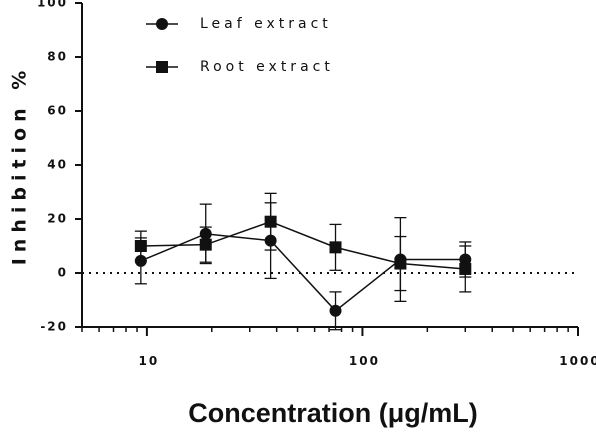 The height and width of the screenshot is (433, 596). What do you see at coordinates (52, 5) in the screenshot?
I see `y-tick-label: 100` at bounding box center [52, 5].